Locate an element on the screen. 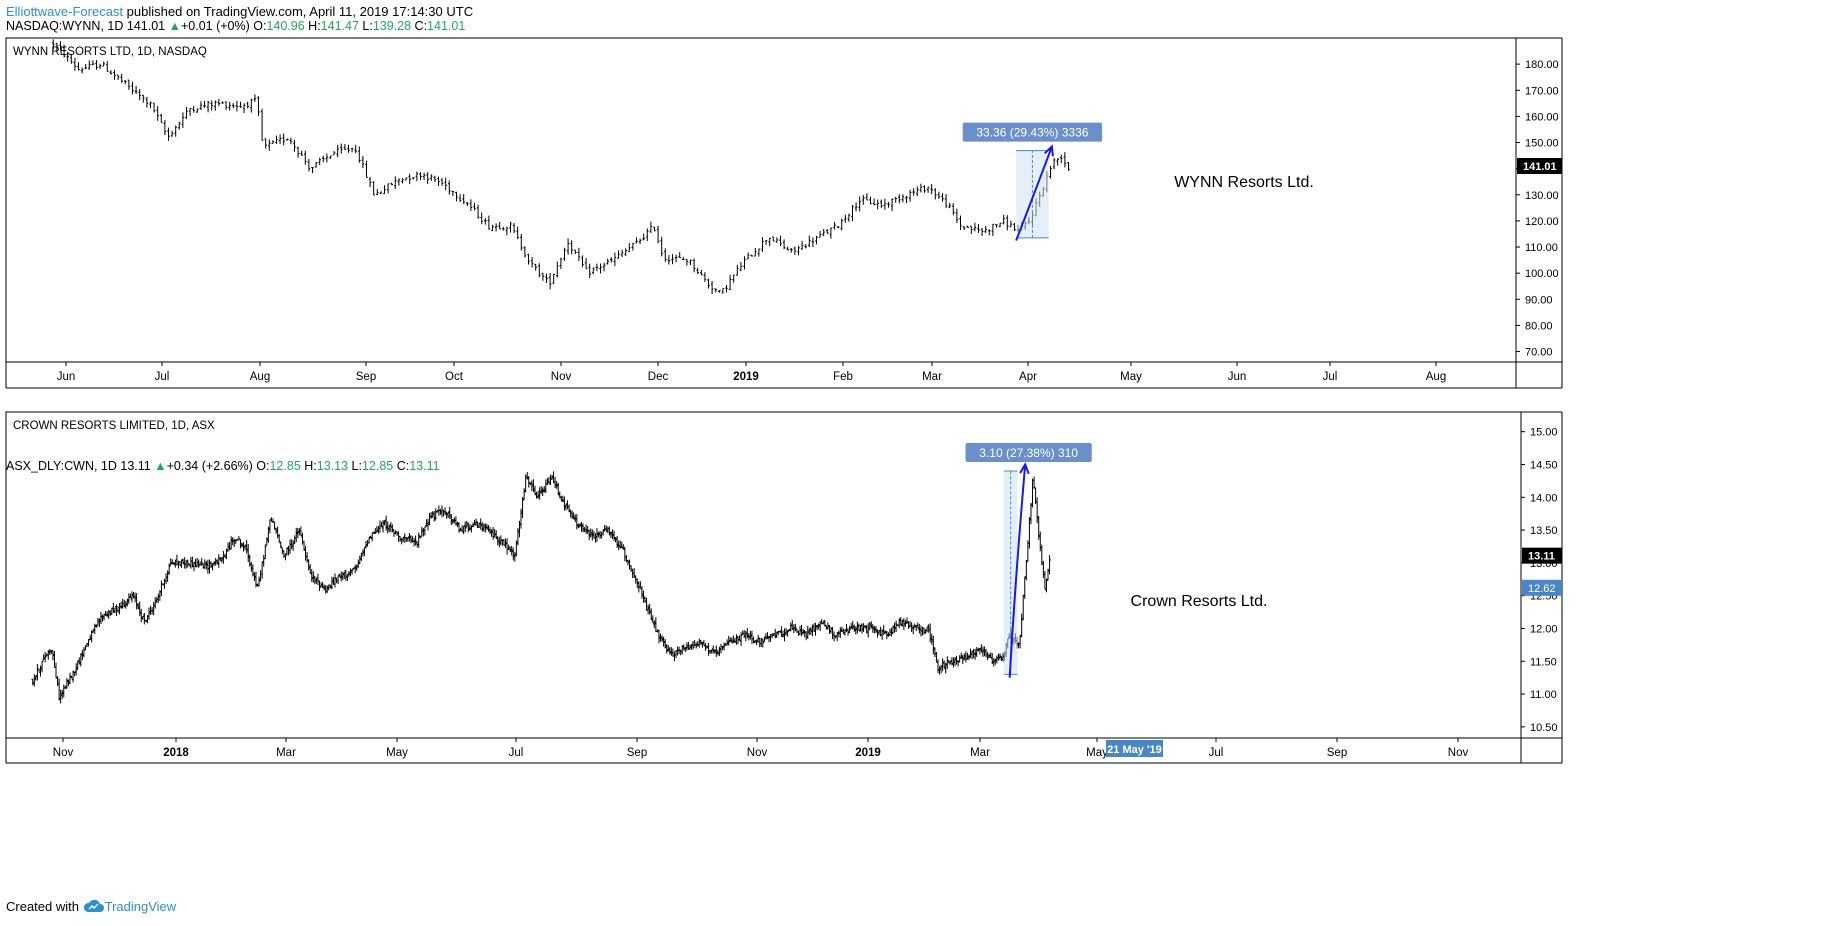 This screenshot has height=926, width=1828. last-price-label: 13.11 is located at coordinates (1541, 557).